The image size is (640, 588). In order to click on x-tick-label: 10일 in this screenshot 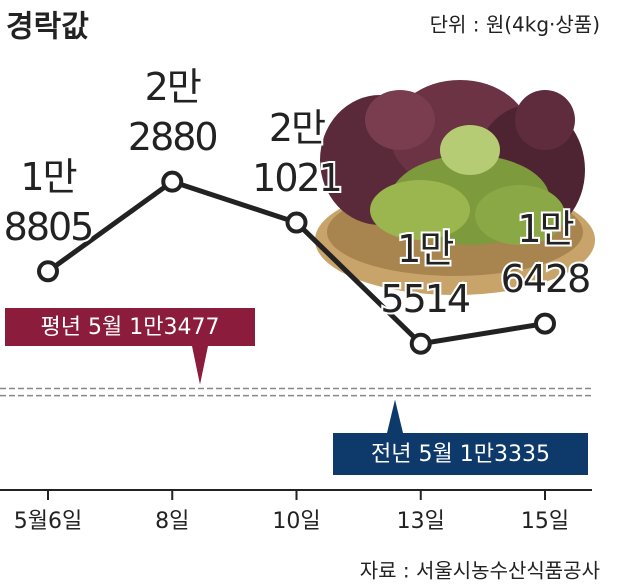, I will do `click(296, 521)`.